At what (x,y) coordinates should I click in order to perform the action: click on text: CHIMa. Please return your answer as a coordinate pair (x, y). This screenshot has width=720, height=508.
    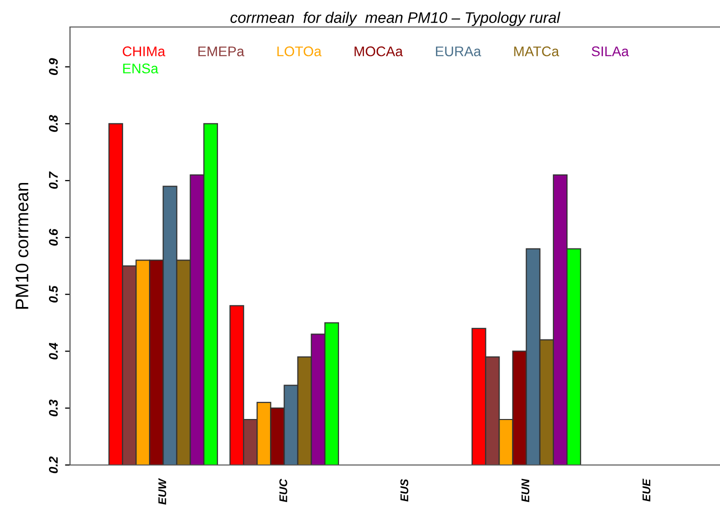
    Looking at the image, I should click on (144, 51).